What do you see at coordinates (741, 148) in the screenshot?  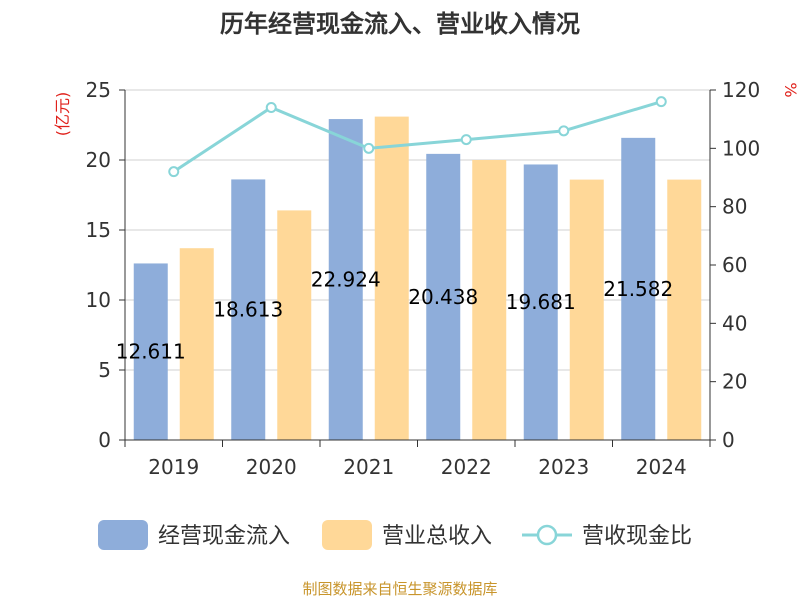 I see `right-tick-label: 100` at bounding box center [741, 148].